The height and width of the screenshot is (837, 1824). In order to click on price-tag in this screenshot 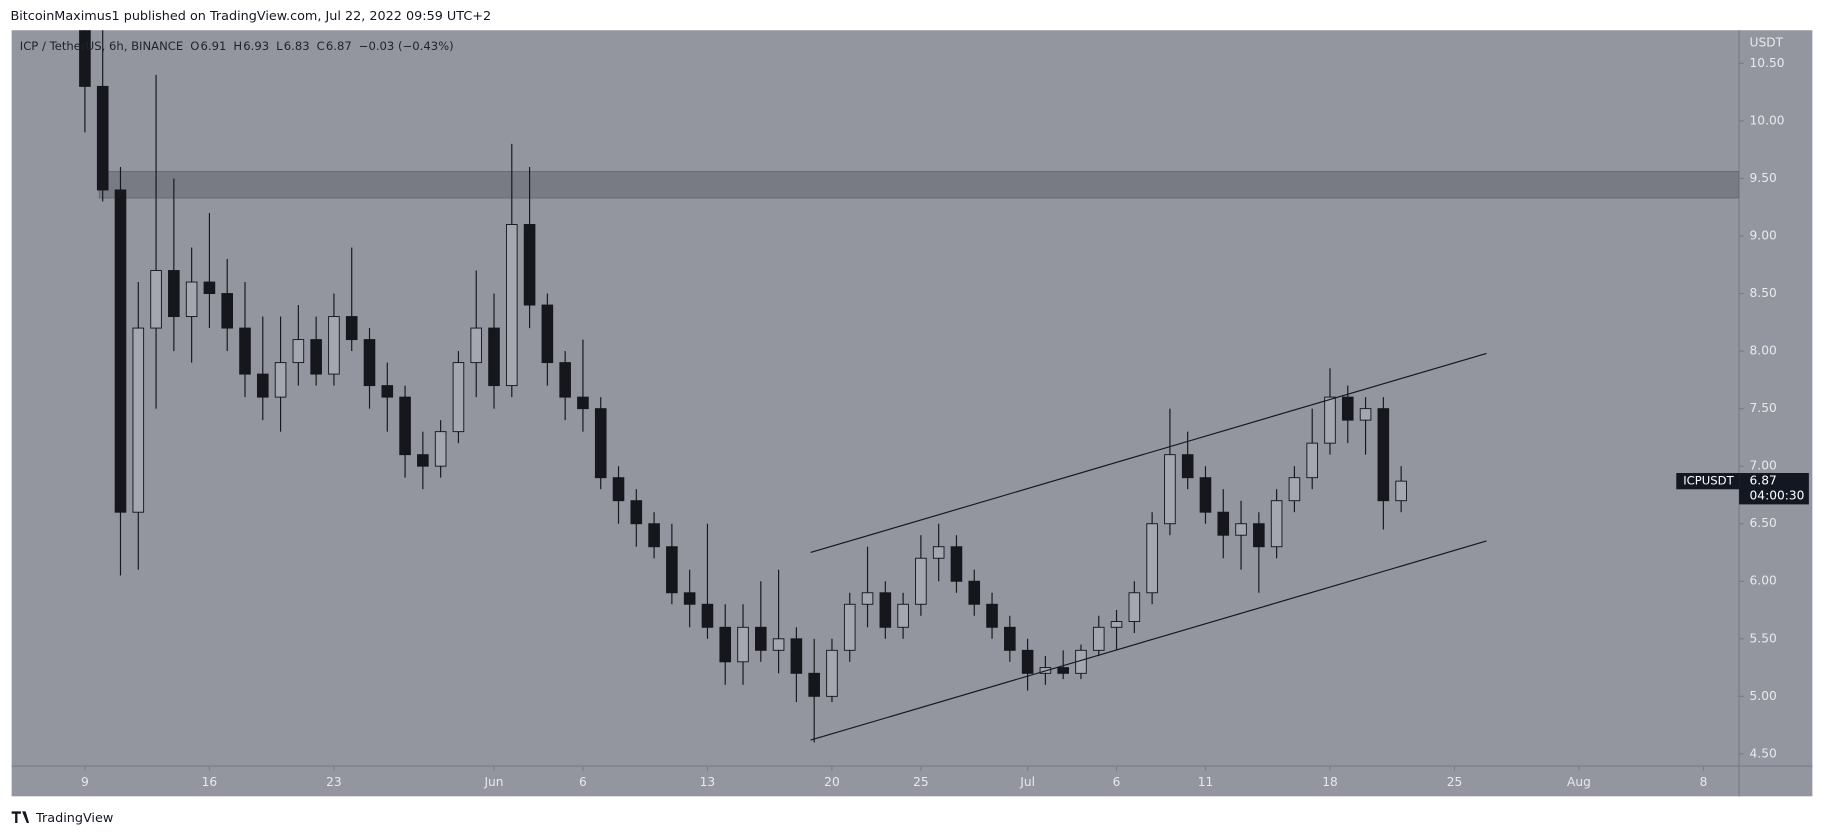, I will do `click(1774, 488)`.